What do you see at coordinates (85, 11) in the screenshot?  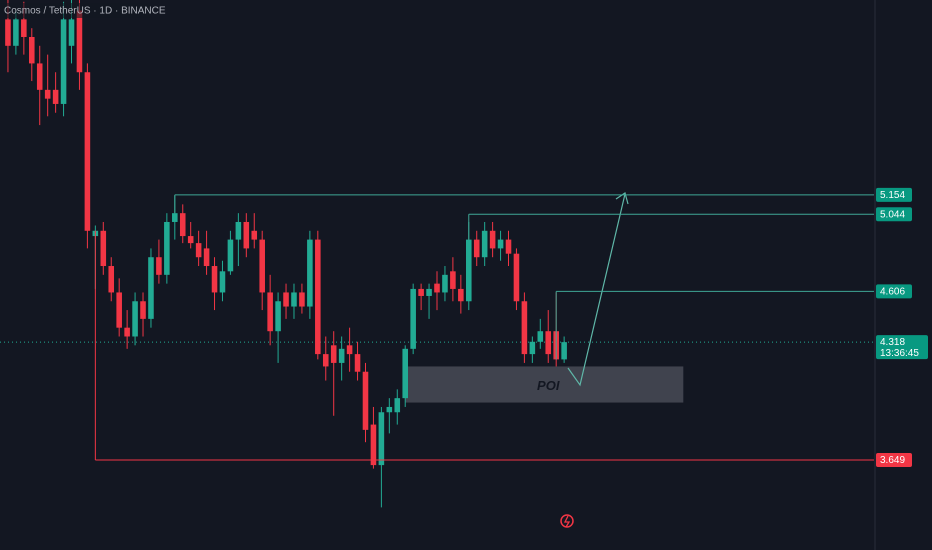 I see `chart-title: Cosmos / TetherUS · 1D · BINANCE` at bounding box center [85, 11].